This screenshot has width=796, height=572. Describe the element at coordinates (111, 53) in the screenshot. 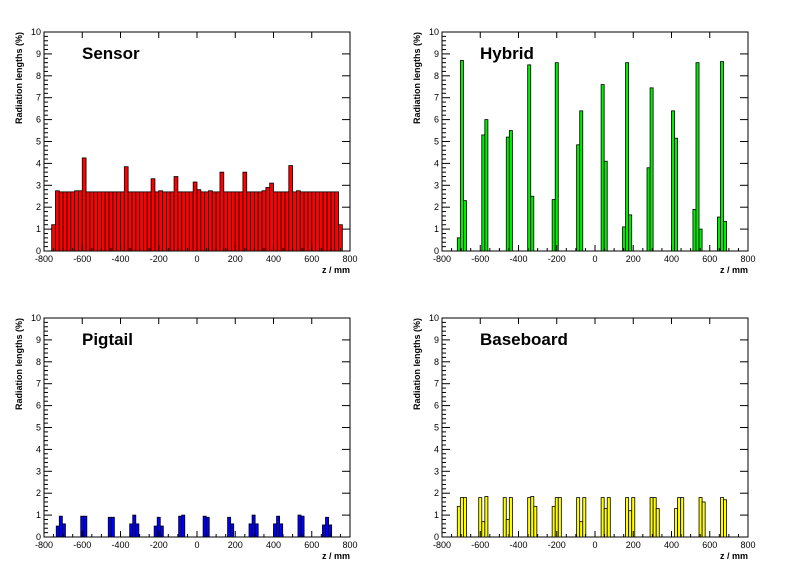

I see `panel-title: Sensor` at that location.